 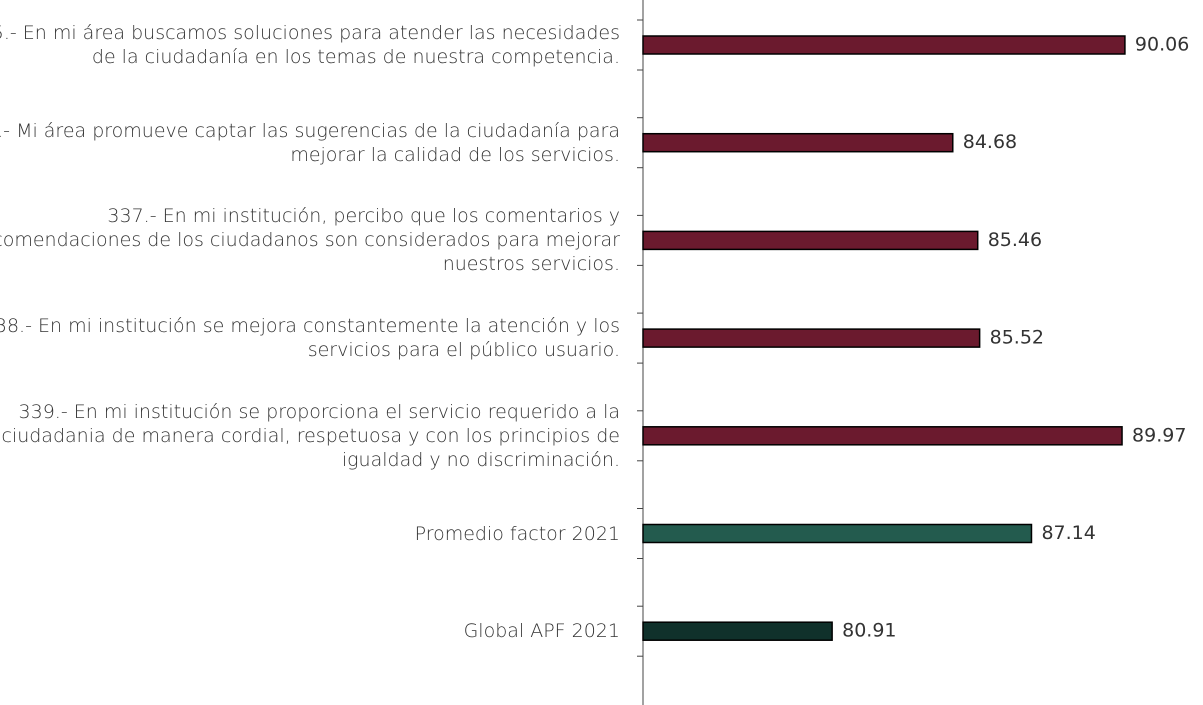 I want to click on value-label: 89.97, so click(x=1159, y=435).